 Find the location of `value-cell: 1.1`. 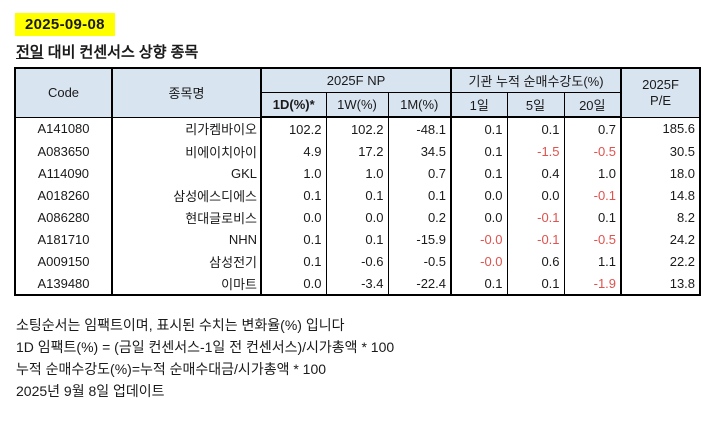

value-cell: 1.1 is located at coordinates (592, 261).